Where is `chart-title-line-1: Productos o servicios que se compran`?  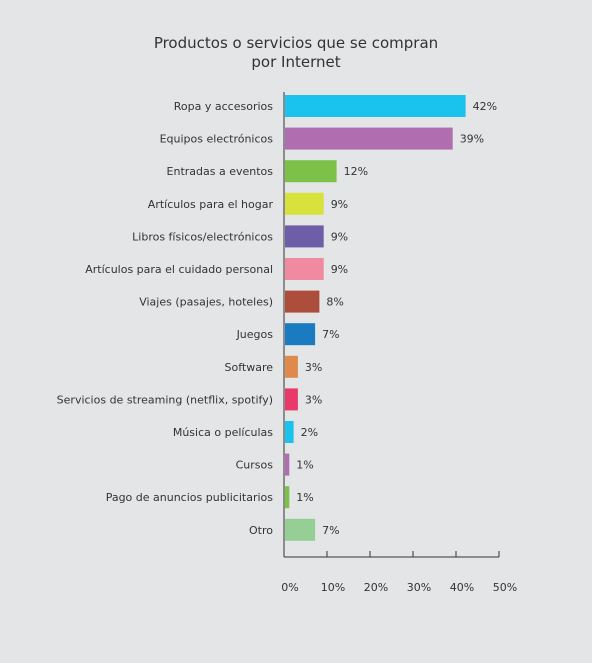 chart-title-line-1: Productos o servicios que se compran is located at coordinates (296, 43).